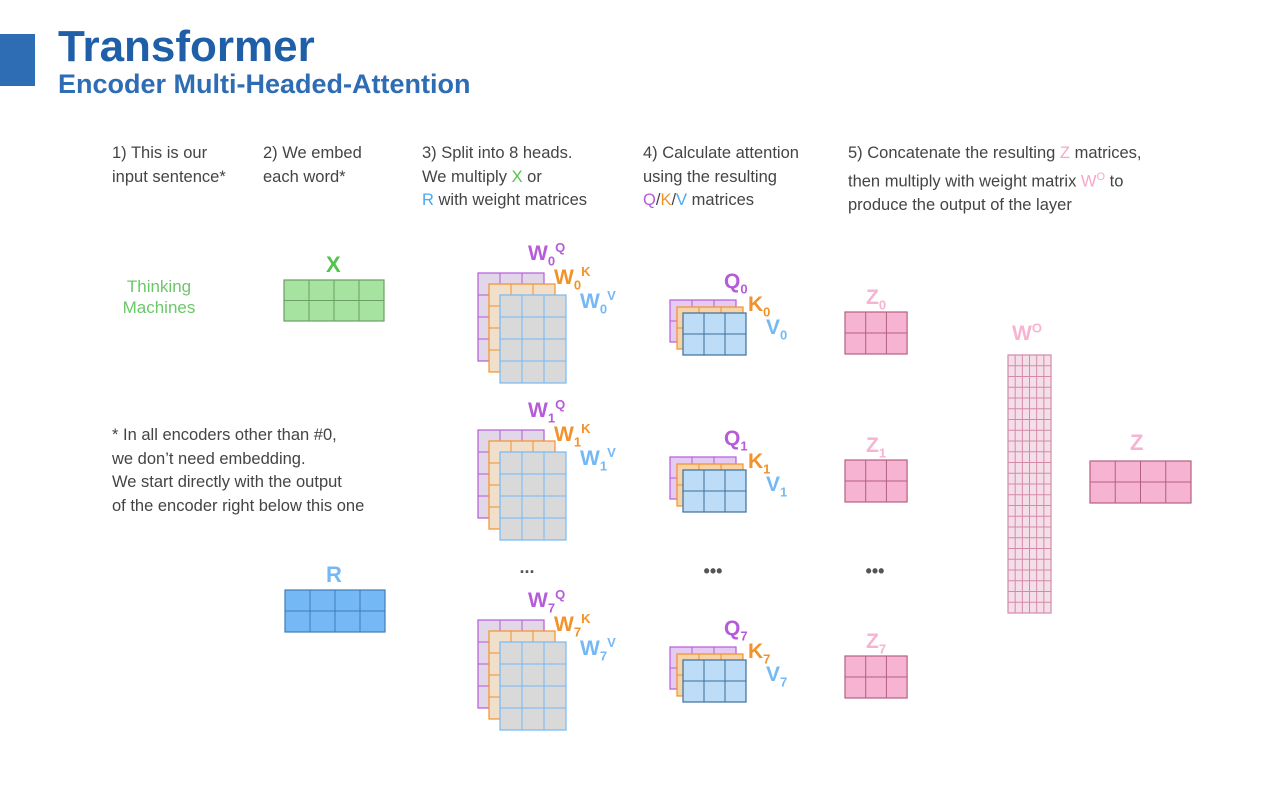  I want to click on wq-label-1: W1Q, so click(546, 411).